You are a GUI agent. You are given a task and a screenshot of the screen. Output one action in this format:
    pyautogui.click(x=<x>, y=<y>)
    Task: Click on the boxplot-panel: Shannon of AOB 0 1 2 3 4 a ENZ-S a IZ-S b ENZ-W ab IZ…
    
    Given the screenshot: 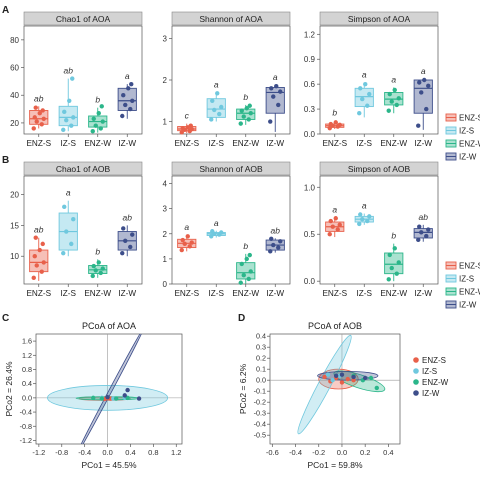 What is the action you would take?
    pyautogui.click(x=227, y=229)
    